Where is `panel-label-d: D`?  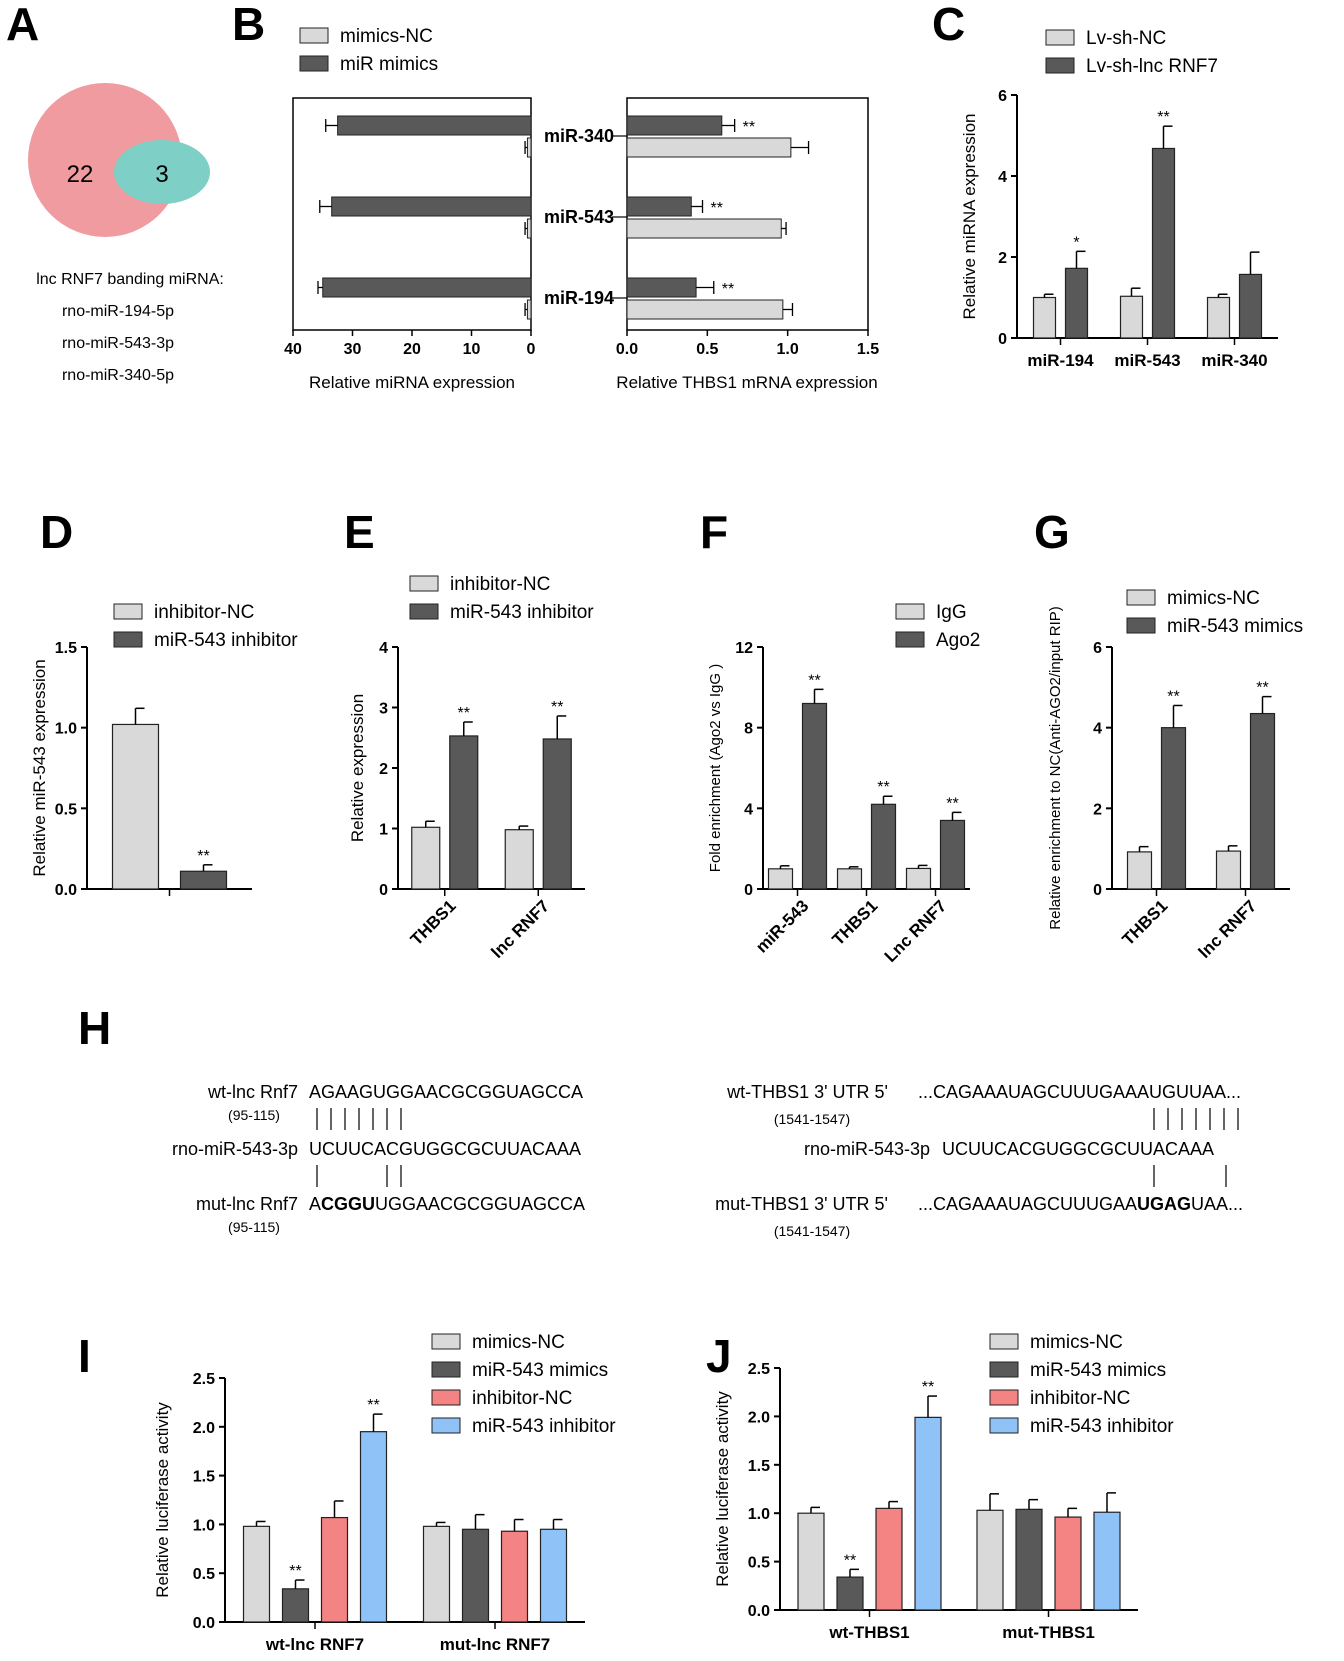
panel-label-d: D is located at coordinates (56, 532).